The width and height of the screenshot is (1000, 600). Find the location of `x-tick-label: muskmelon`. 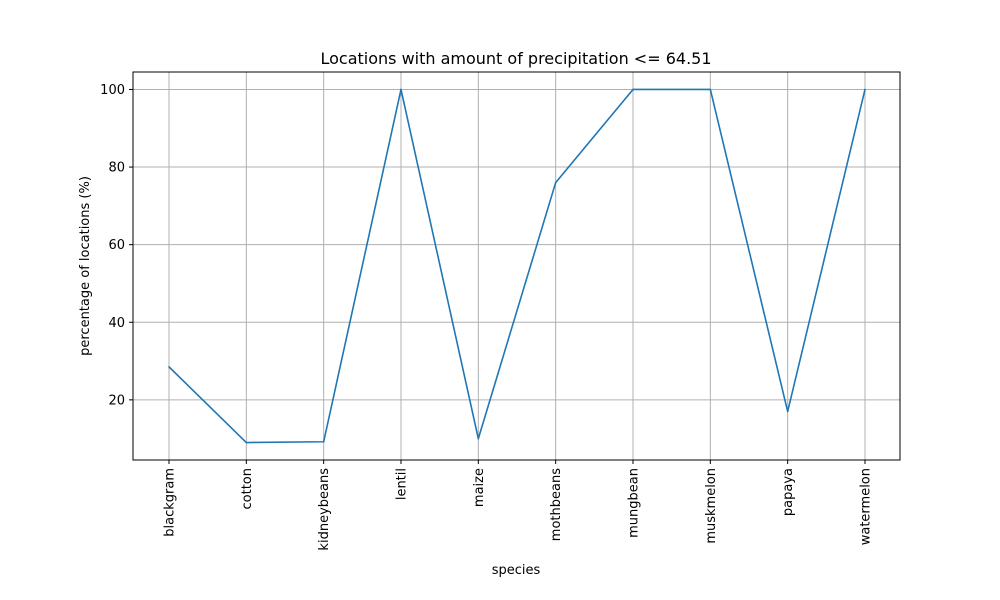

x-tick-label: muskmelon is located at coordinates (711, 506).